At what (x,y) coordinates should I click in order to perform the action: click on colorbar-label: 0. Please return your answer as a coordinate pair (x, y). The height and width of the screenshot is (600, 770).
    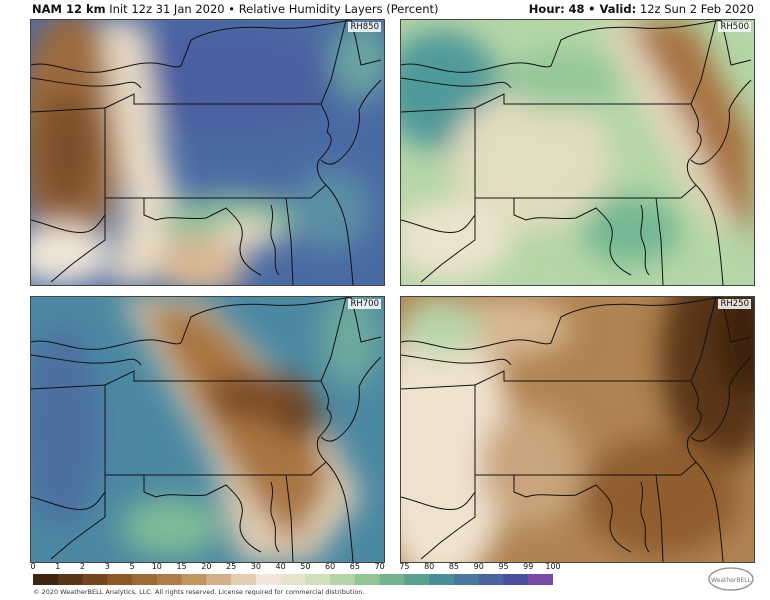
    Looking at the image, I should click on (33, 566).